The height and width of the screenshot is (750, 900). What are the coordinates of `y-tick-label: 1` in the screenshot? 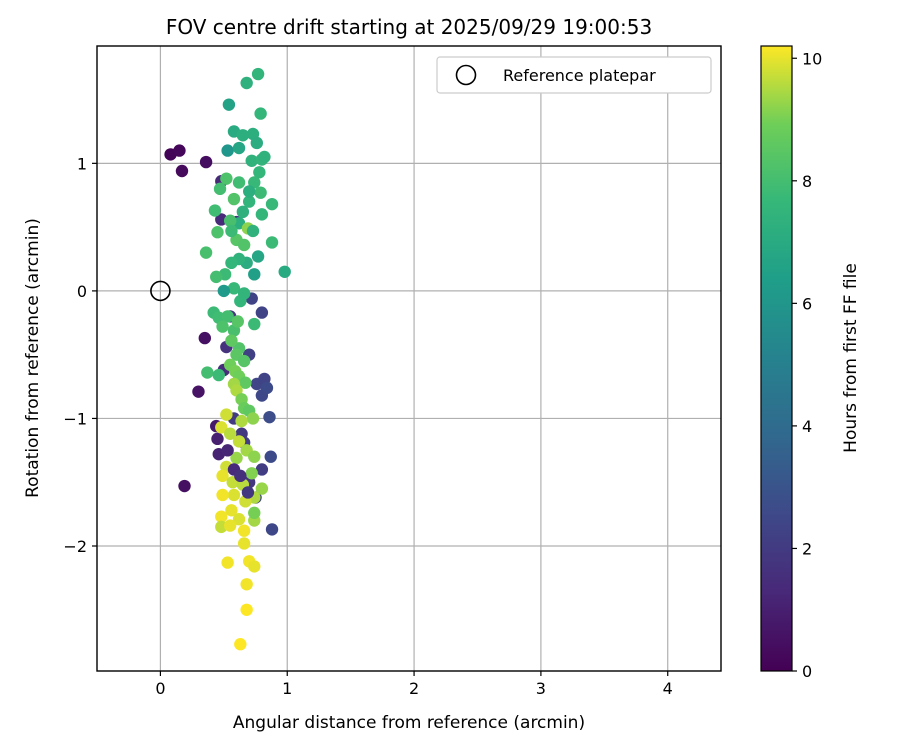 It's located at (82, 163).